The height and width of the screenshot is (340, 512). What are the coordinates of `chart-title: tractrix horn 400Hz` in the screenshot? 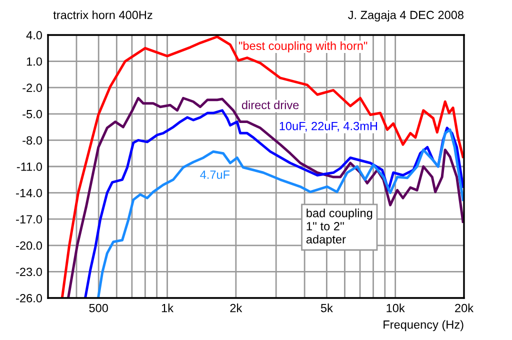 It's located at (102, 15).